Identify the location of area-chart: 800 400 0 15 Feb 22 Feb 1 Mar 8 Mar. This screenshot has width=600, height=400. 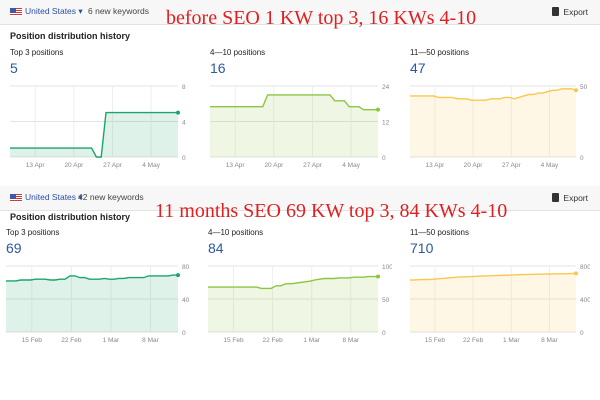
(500, 304).